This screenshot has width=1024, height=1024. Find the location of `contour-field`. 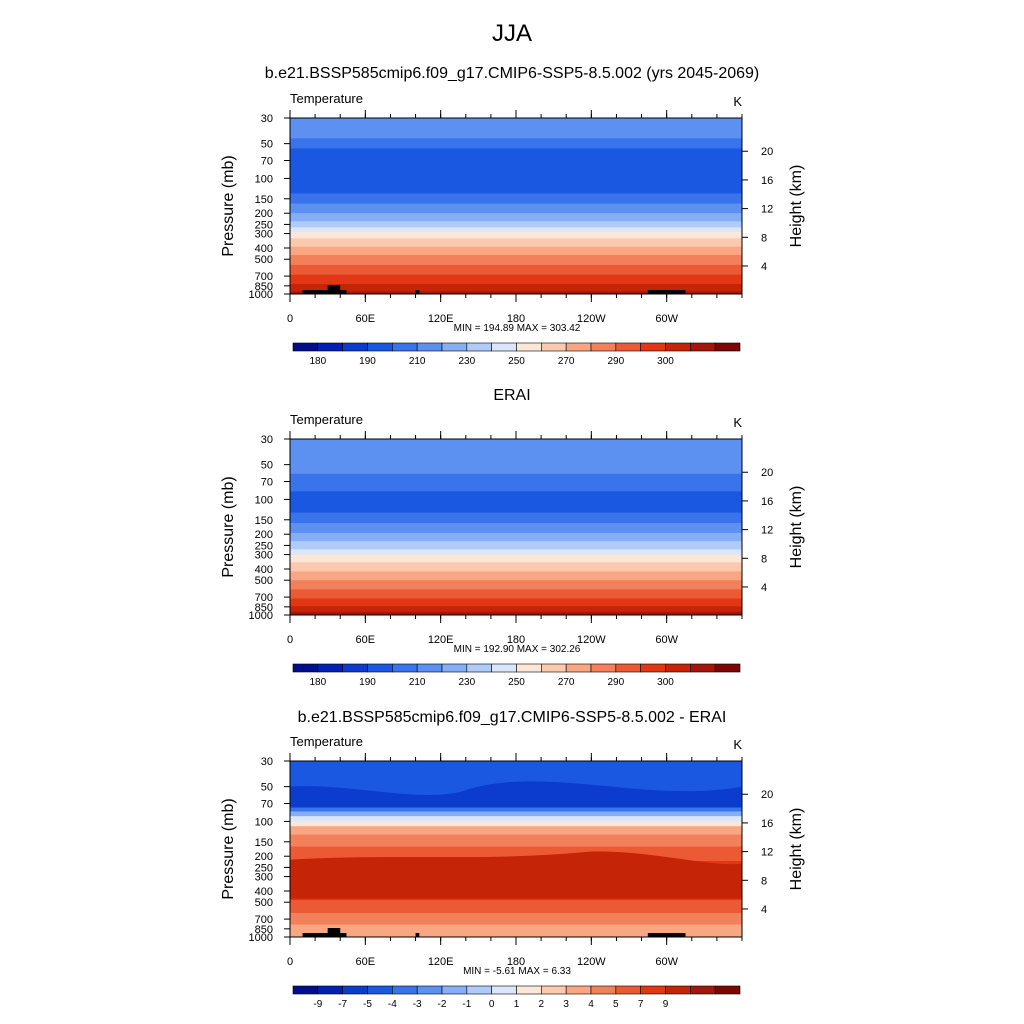

contour-field is located at coordinates (516, 206).